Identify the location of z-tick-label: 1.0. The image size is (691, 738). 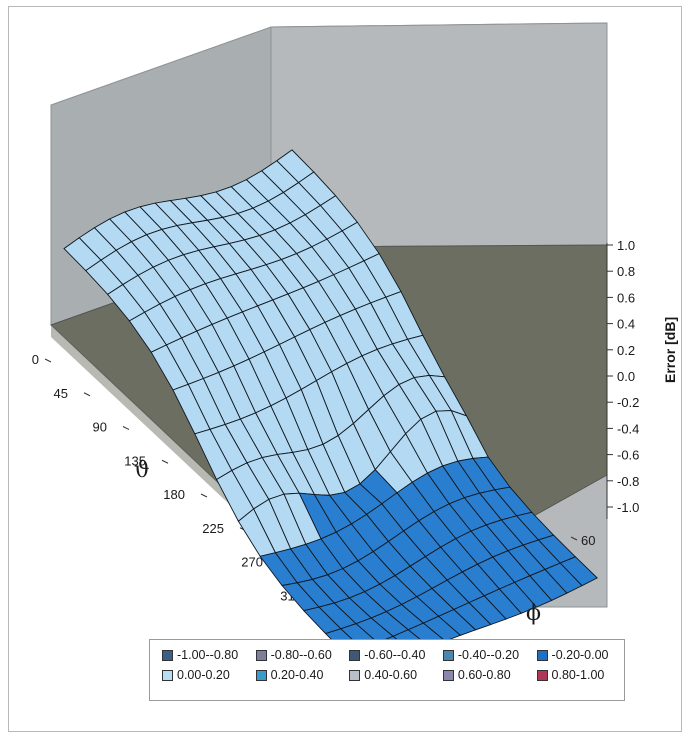
(626, 245).